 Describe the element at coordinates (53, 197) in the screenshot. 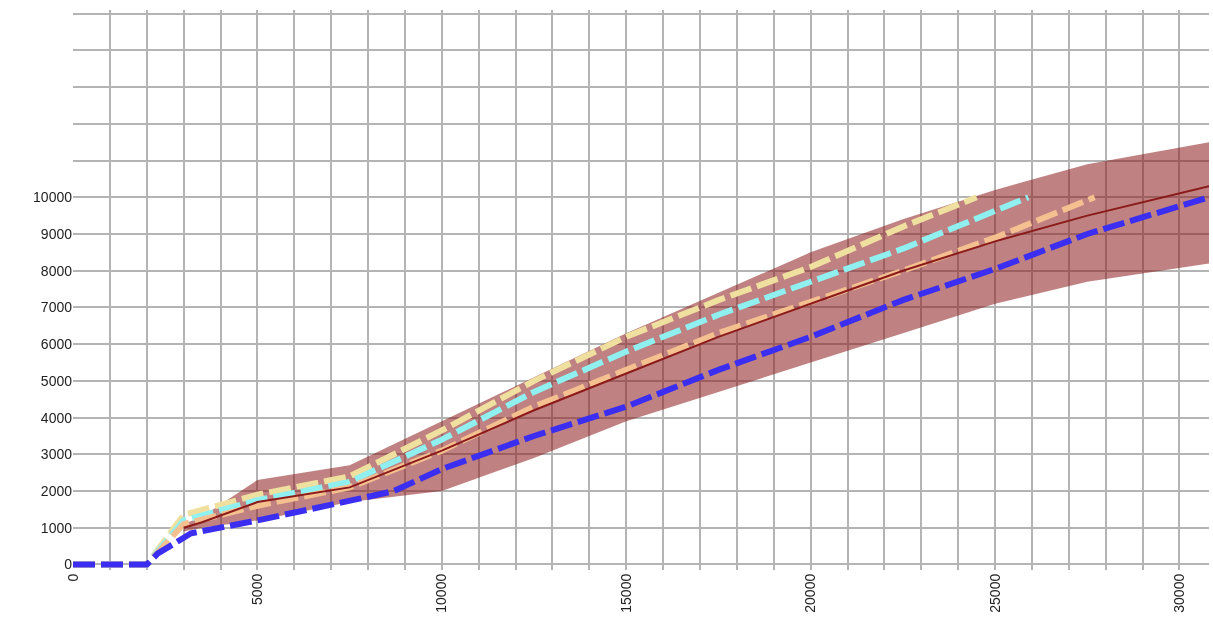

I see `y-tick-label: 10000` at that location.